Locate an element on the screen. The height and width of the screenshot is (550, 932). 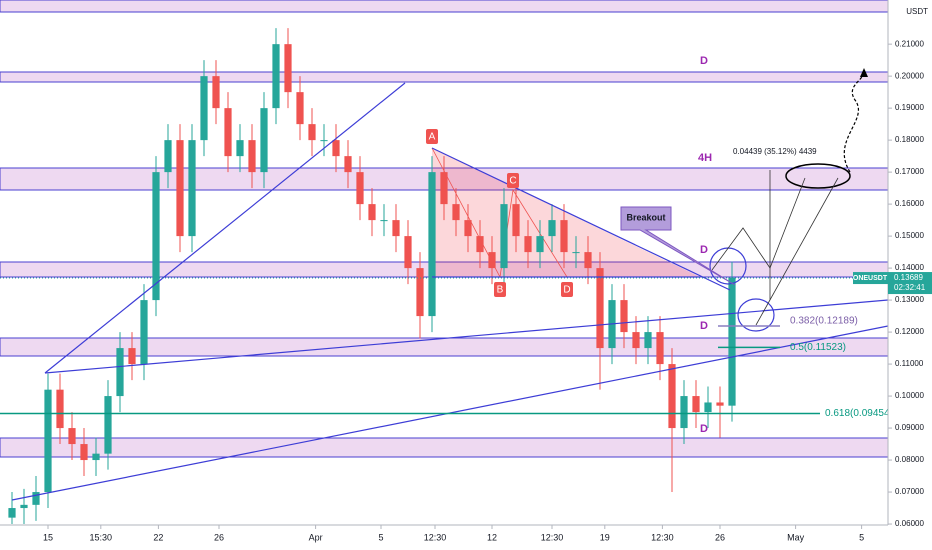
measure-label: 0.04439 (35.12%) 4439 is located at coordinates (775, 151).